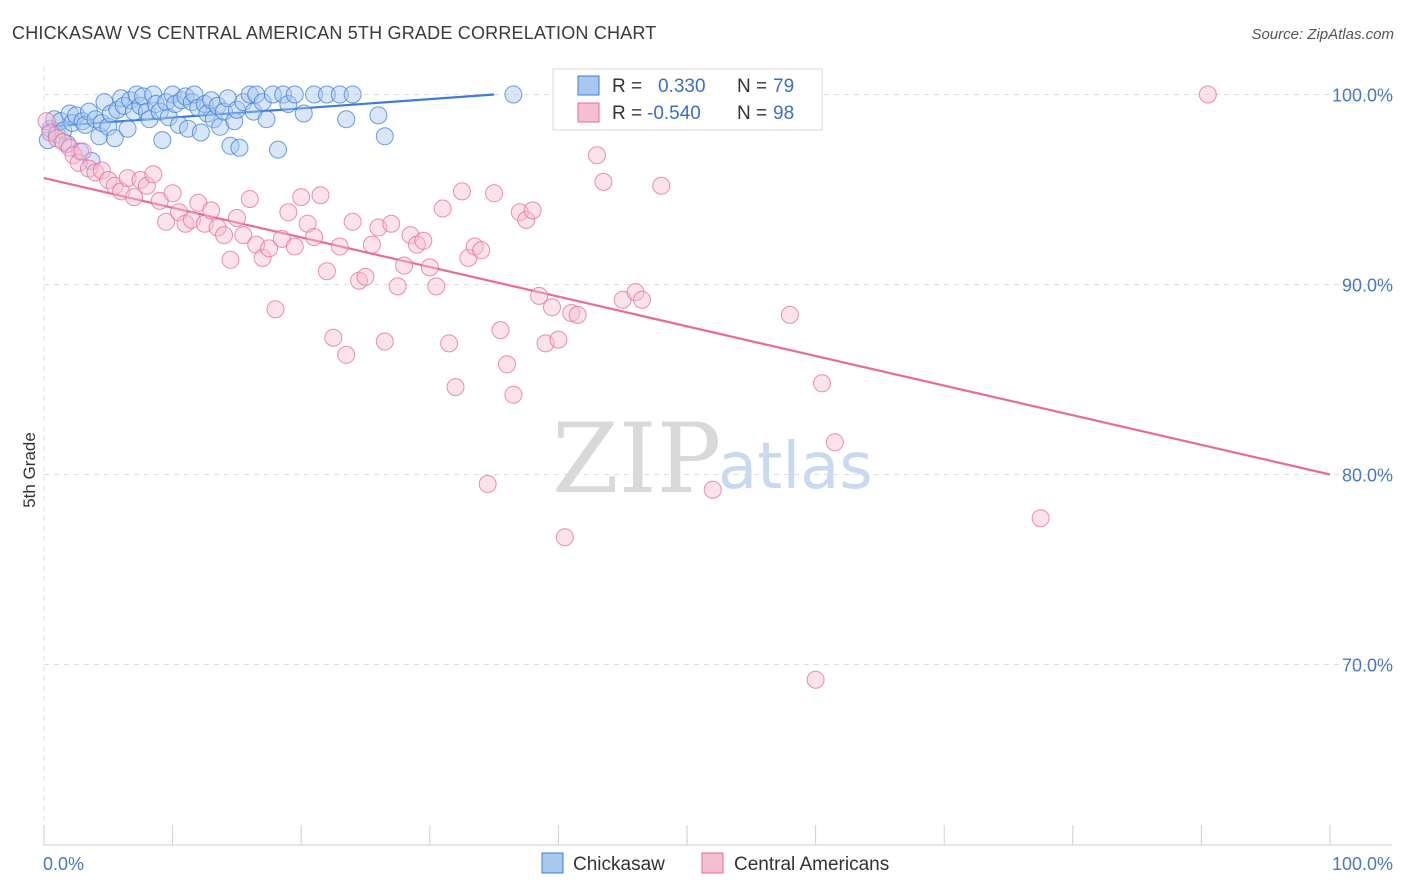 The width and height of the screenshot is (1406, 892). What do you see at coordinates (674, 113) in the screenshot?
I see `legend-r-value-1: -0.540` at bounding box center [674, 113].